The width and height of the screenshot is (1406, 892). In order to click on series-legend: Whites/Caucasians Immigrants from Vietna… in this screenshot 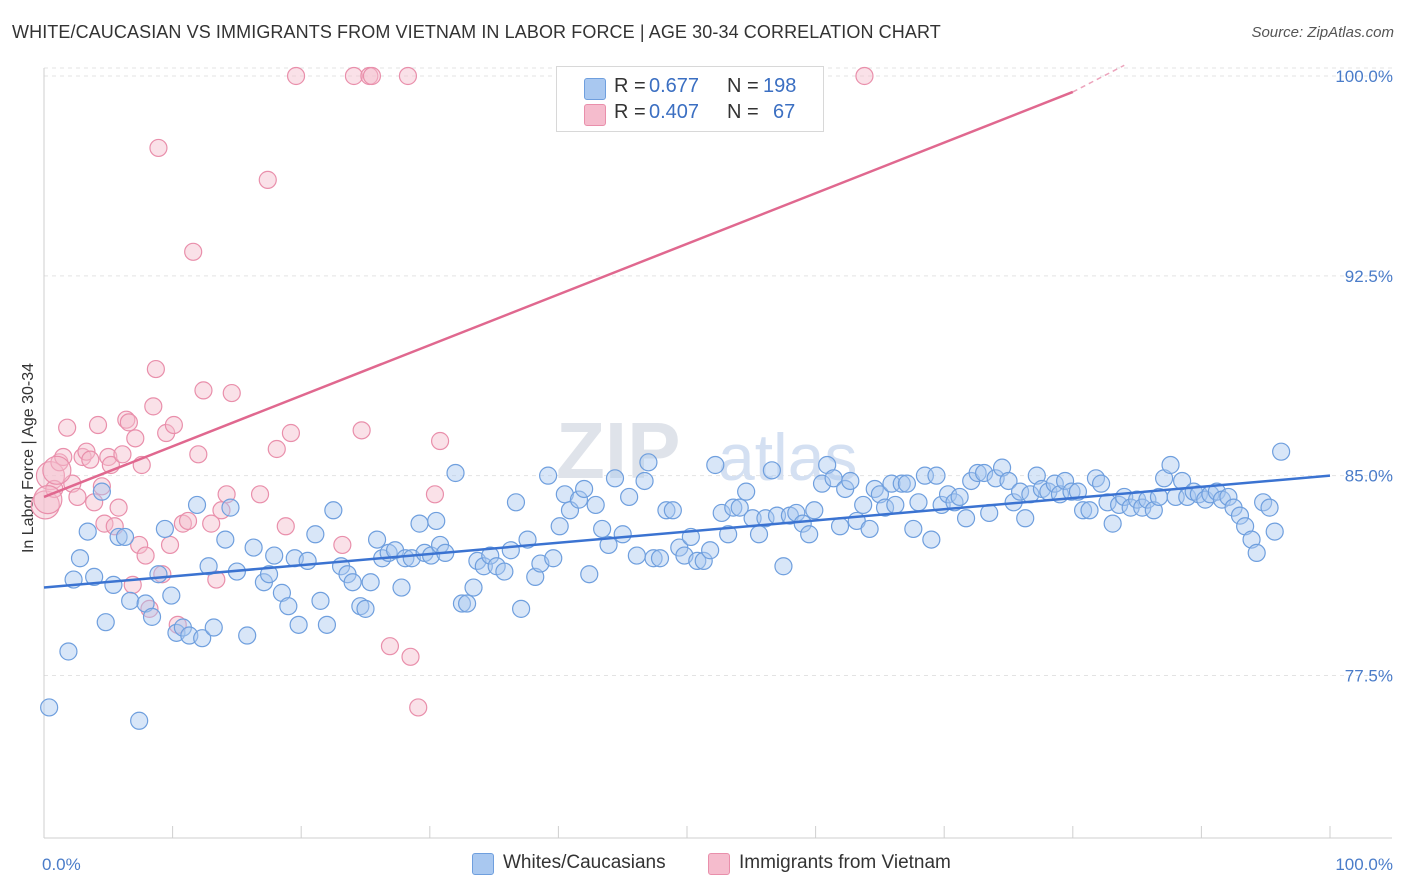, I will do `click(703, 865)`.